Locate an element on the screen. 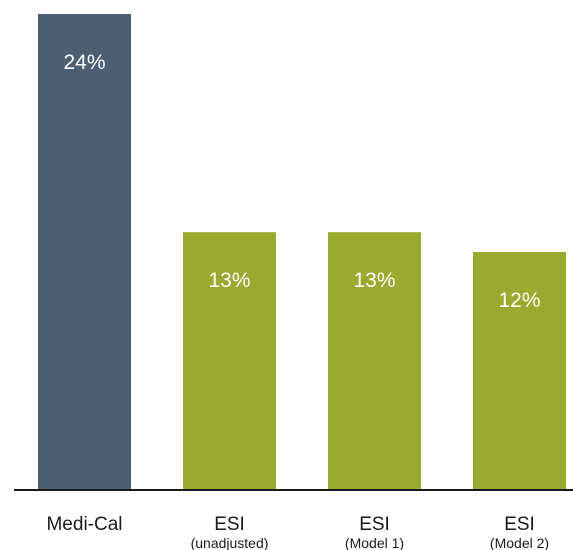 The image size is (573, 550). bar-value-label-1: 24% is located at coordinates (84, 62).